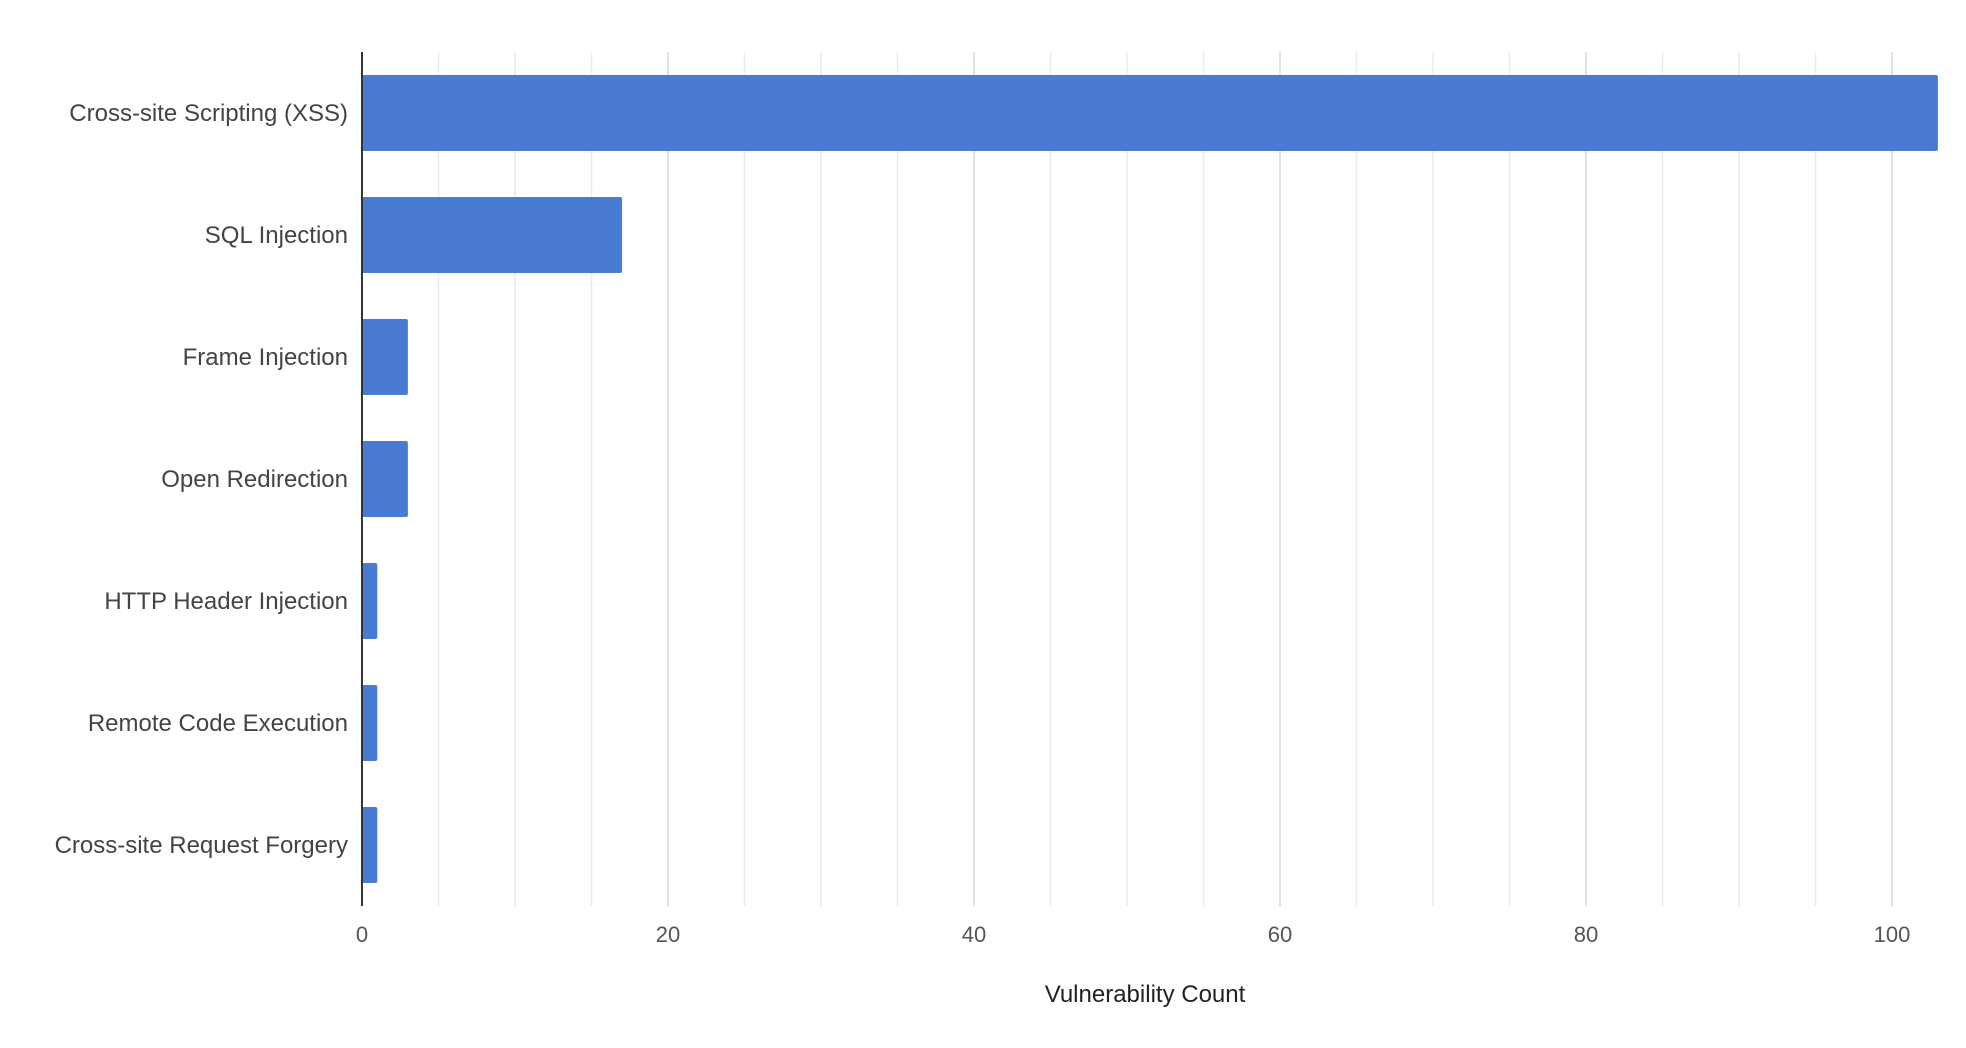  What do you see at coordinates (1145, 994) in the screenshot?
I see `x-axis-title: Vulnerability Count` at bounding box center [1145, 994].